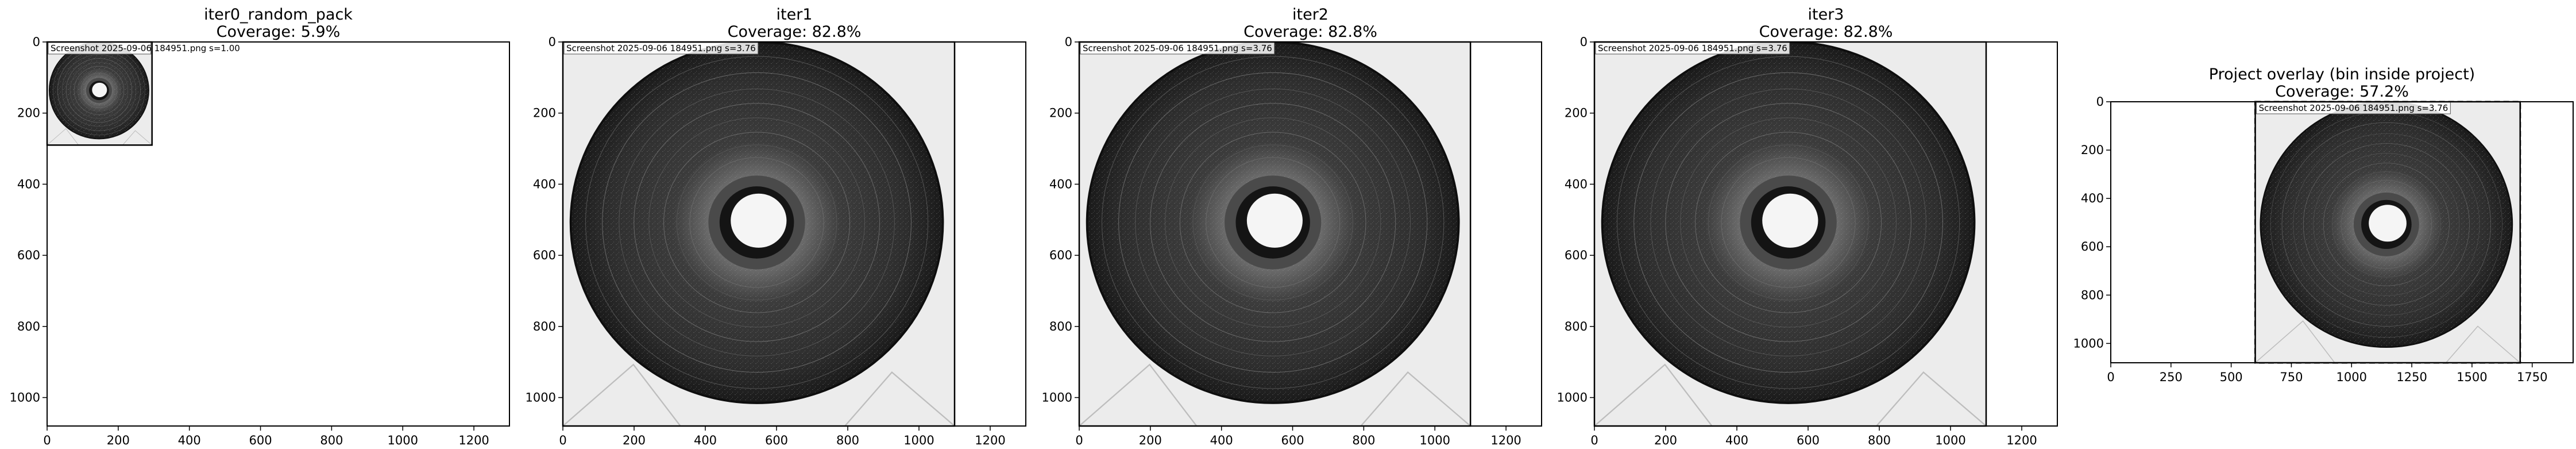 Image resolution: width=2576 pixels, height=449 pixels. What do you see at coordinates (2342, 92) in the screenshot?
I see `chart-subtitle: Coverage: 57.2%` at bounding box center [2342, 92].